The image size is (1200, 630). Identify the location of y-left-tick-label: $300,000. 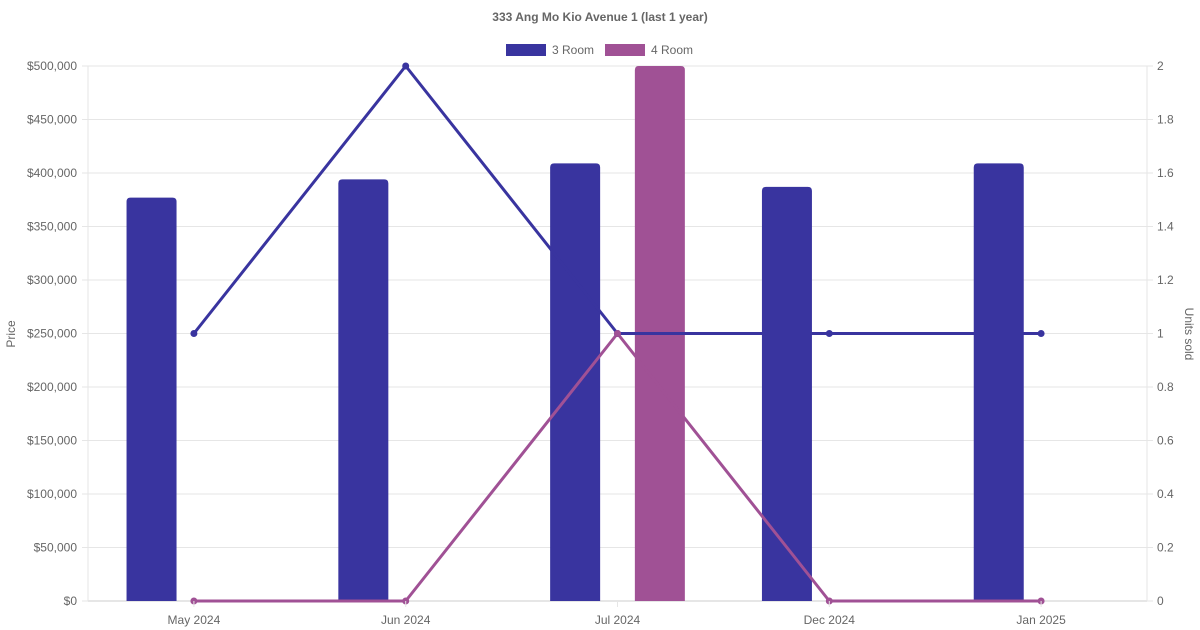
(52, 280).